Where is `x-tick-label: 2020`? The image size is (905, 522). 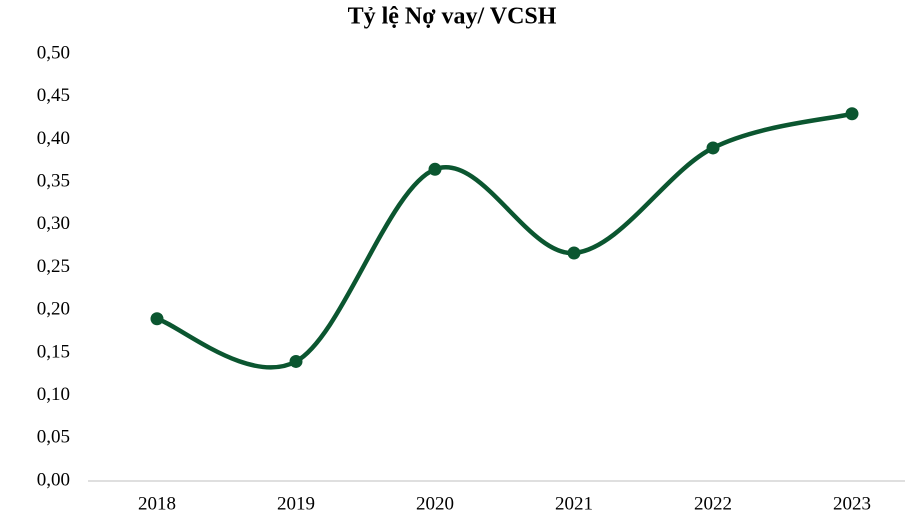 x-tick-label: 2020 is located at coordinates (435, 503).